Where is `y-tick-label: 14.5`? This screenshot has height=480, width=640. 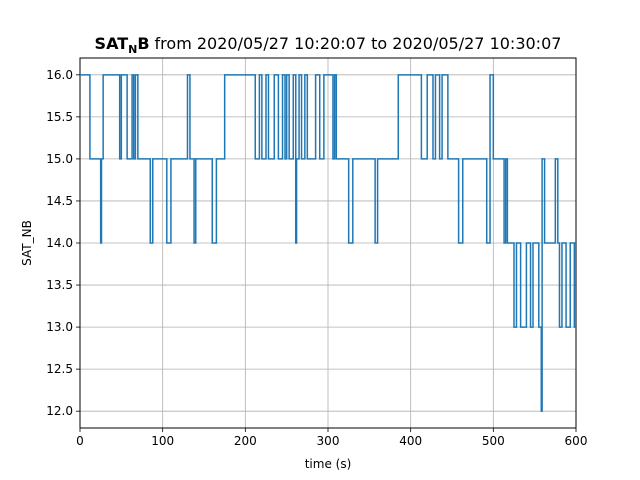 y-tick-label: 14.5 is located at coordinates (59, 201).